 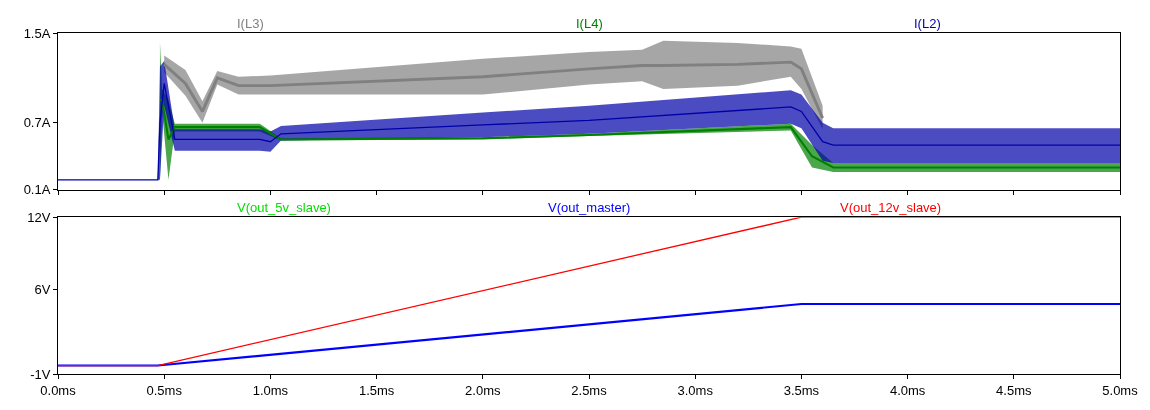 I want to click on x-tick-label: 1.5ms, so click(x=376, y=390).